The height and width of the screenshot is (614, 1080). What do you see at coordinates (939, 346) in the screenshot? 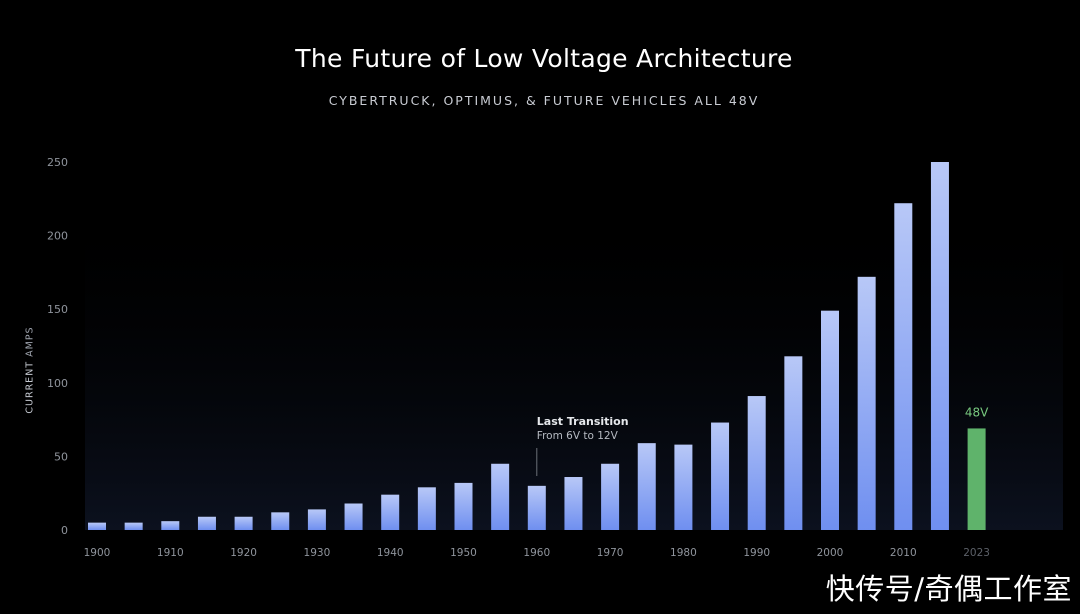
I see `bar-2015` at bounding box center [939, 346].